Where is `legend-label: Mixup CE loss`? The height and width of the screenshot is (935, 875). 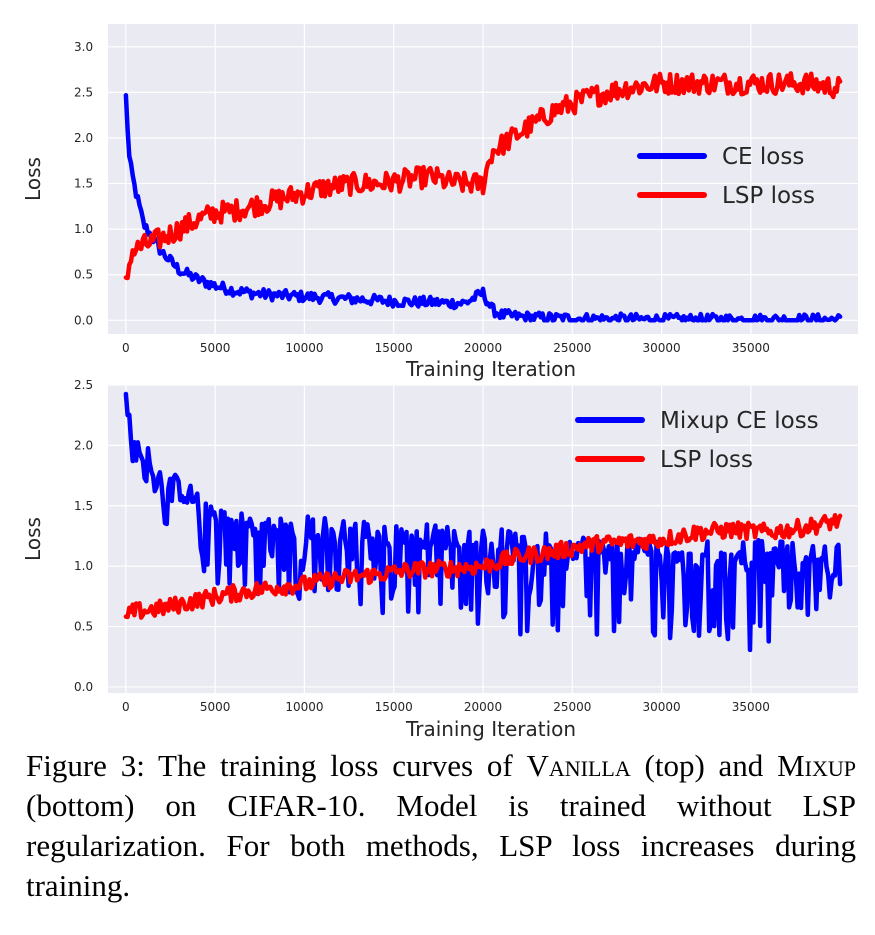 legend-label: Mixup CE loss is located at coordinates (739, 421).